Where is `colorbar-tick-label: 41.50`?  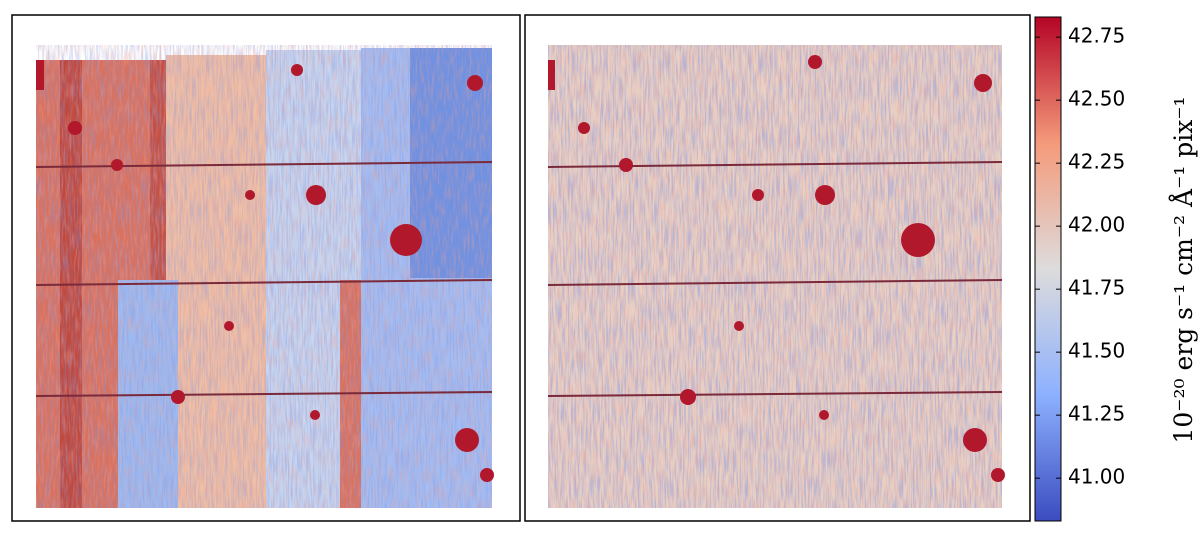 colorbar-tick-label: 41.50 is located at coordinates (1096, 351).